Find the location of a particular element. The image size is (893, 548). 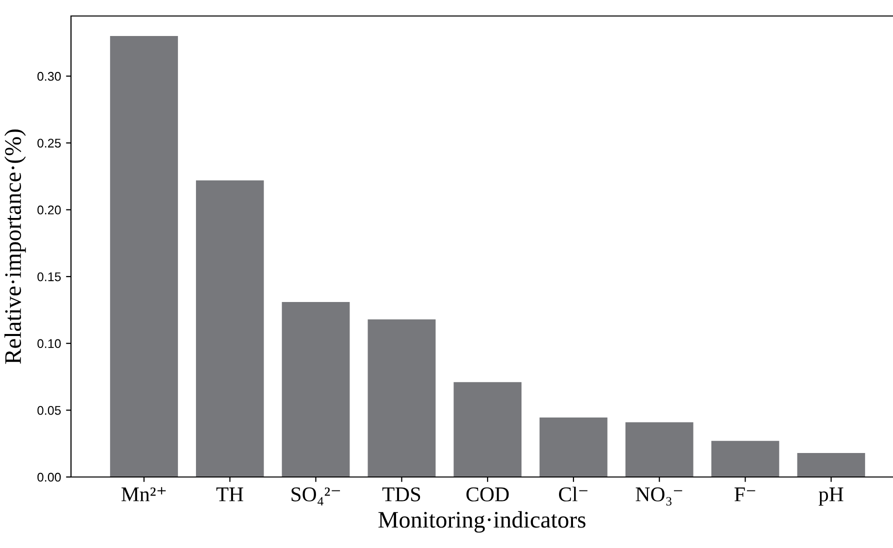

y-tick-label: 0.15 is located at coordinates (49, 277).